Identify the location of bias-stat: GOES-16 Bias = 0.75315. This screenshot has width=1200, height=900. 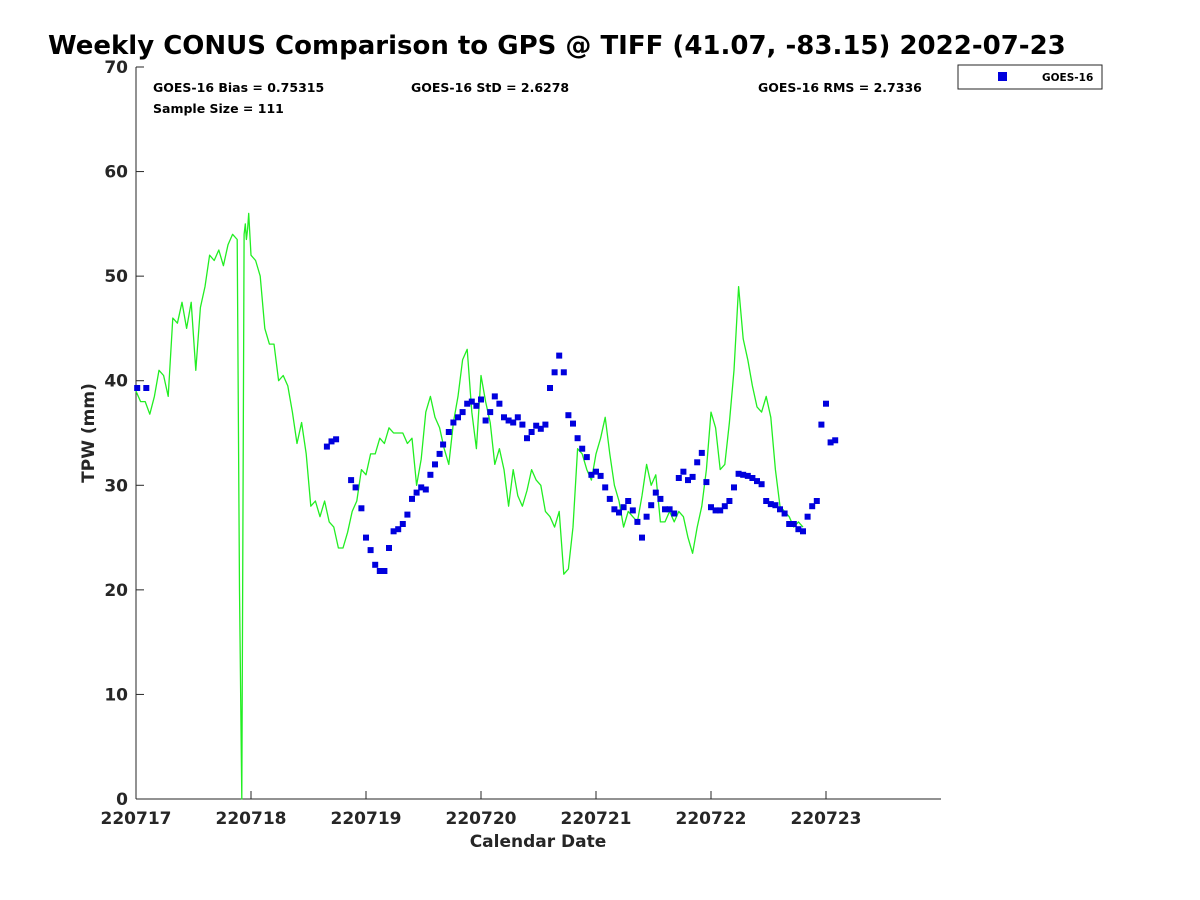
(238, 87).